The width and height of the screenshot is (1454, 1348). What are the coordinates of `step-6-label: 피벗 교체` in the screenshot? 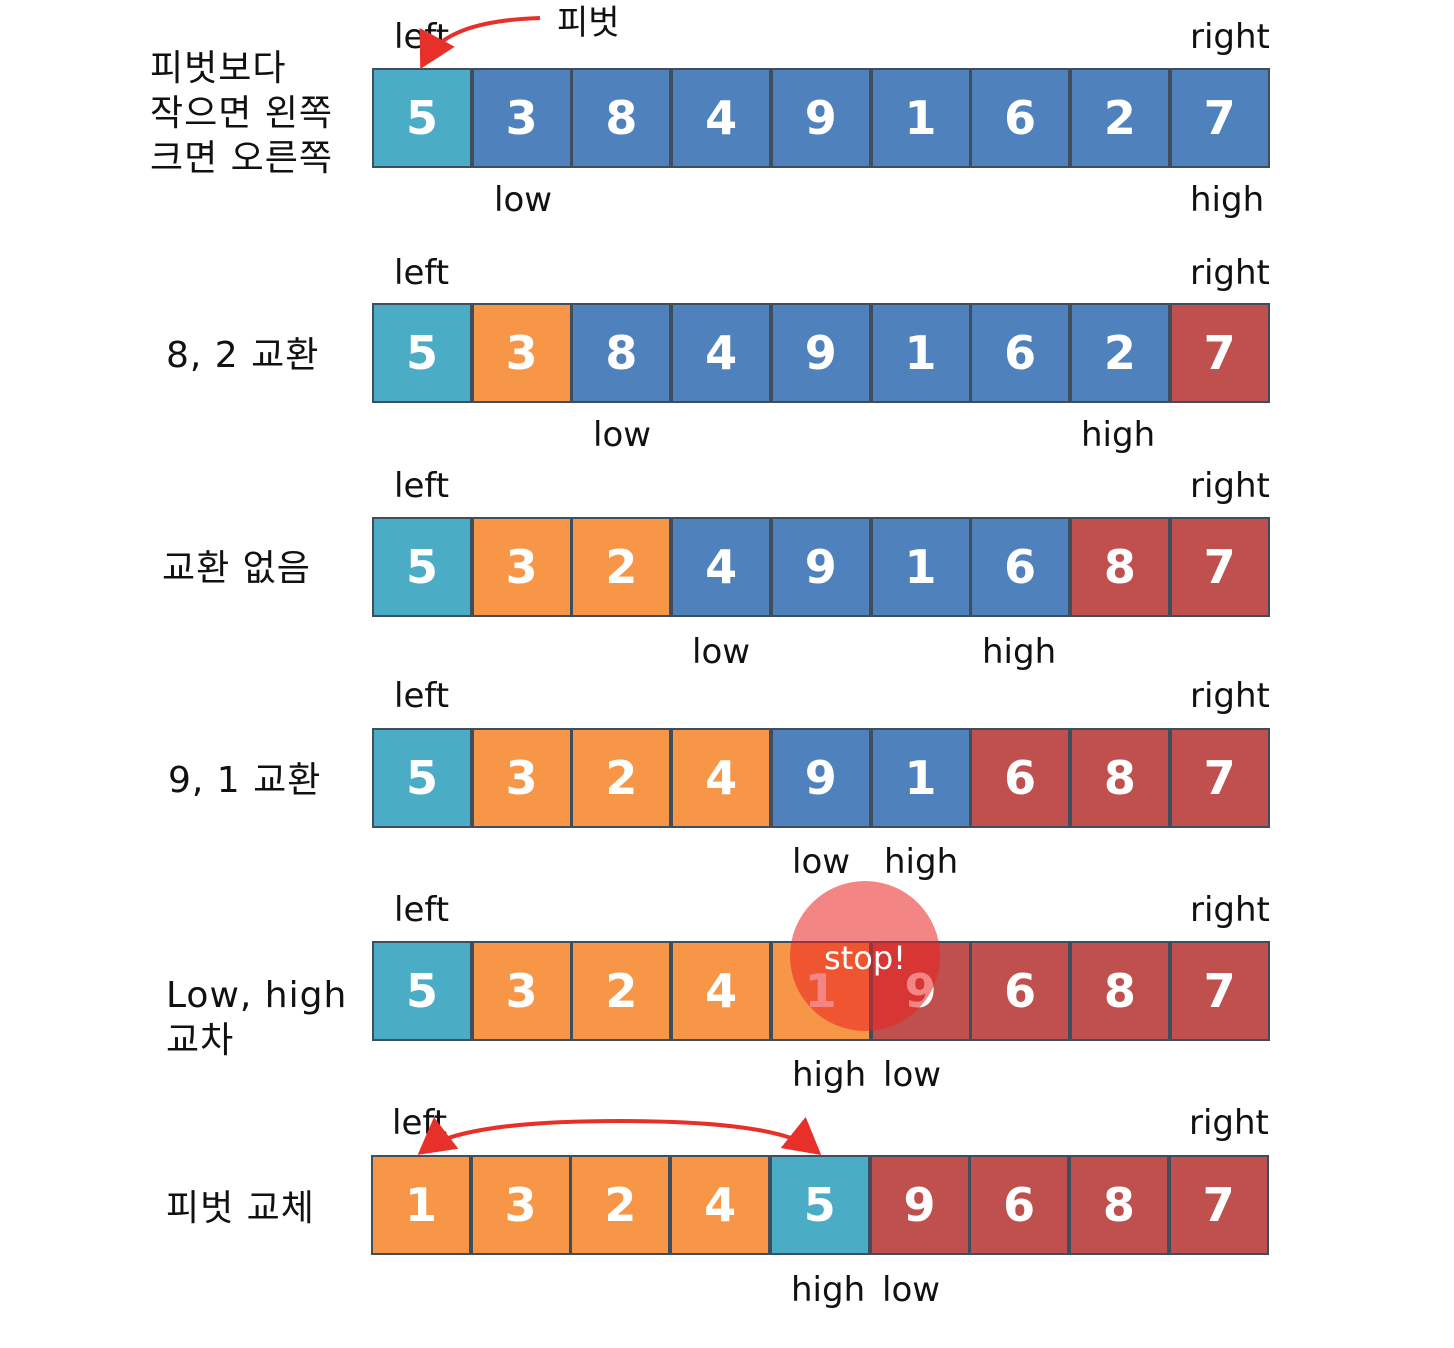 It's located at (240, 1208).